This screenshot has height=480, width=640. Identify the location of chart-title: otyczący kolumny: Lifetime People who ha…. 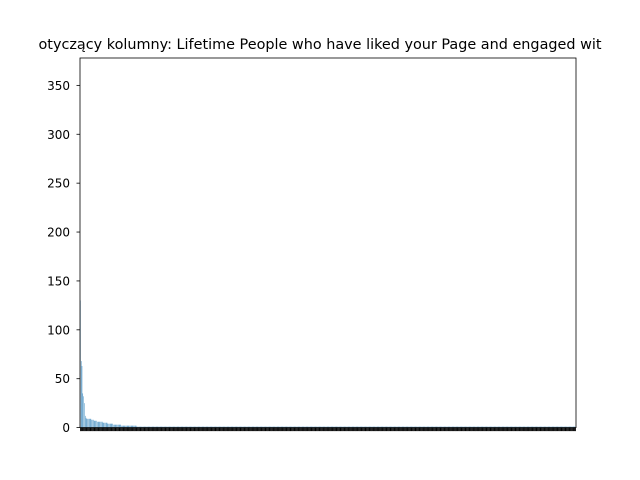
(320, 45).